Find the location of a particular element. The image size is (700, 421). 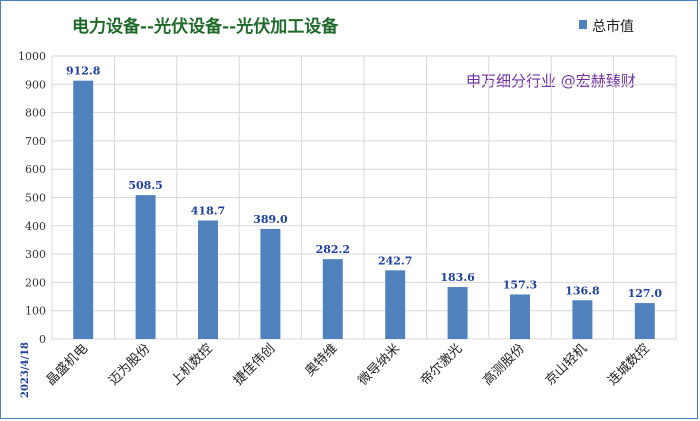

data-label: 389.0 is located at coordinates (270, 219).